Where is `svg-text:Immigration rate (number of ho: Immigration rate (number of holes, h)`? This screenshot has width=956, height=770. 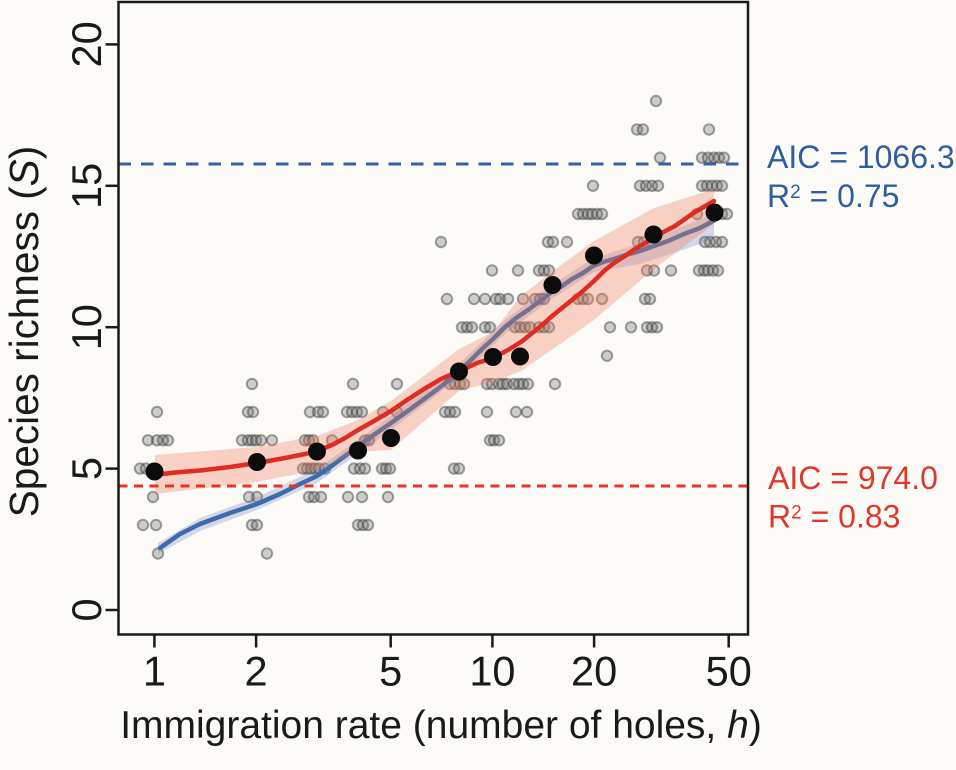
svg-text:Immigration rate (number of ho: Immigration rate (number of holes, h) is located at coordinates (441, 725).